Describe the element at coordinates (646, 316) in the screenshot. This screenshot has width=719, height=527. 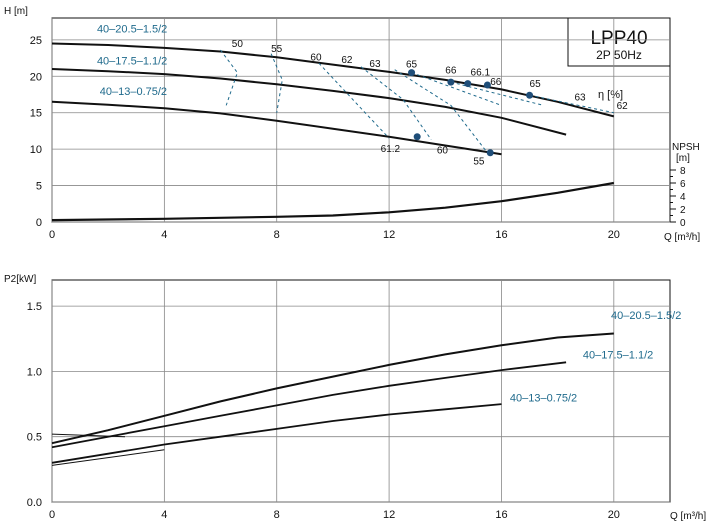
I see `power-series-label: 40–20.5–1.5/2` at that location.